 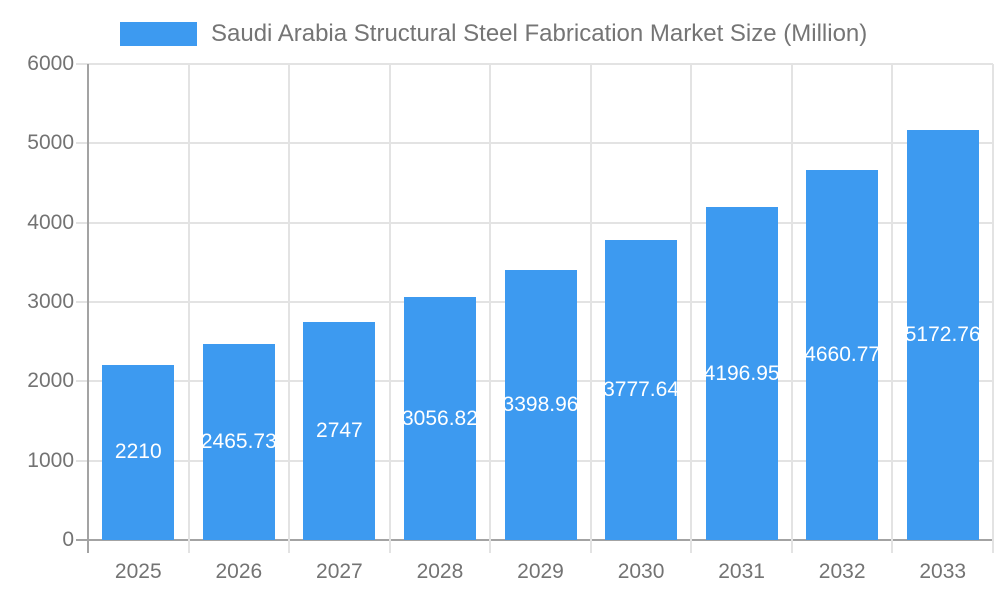 What do you see at coordinates (68, 539) in the screenshot?
I see `y-tick-label: 0` at bounding box center [68, 539].